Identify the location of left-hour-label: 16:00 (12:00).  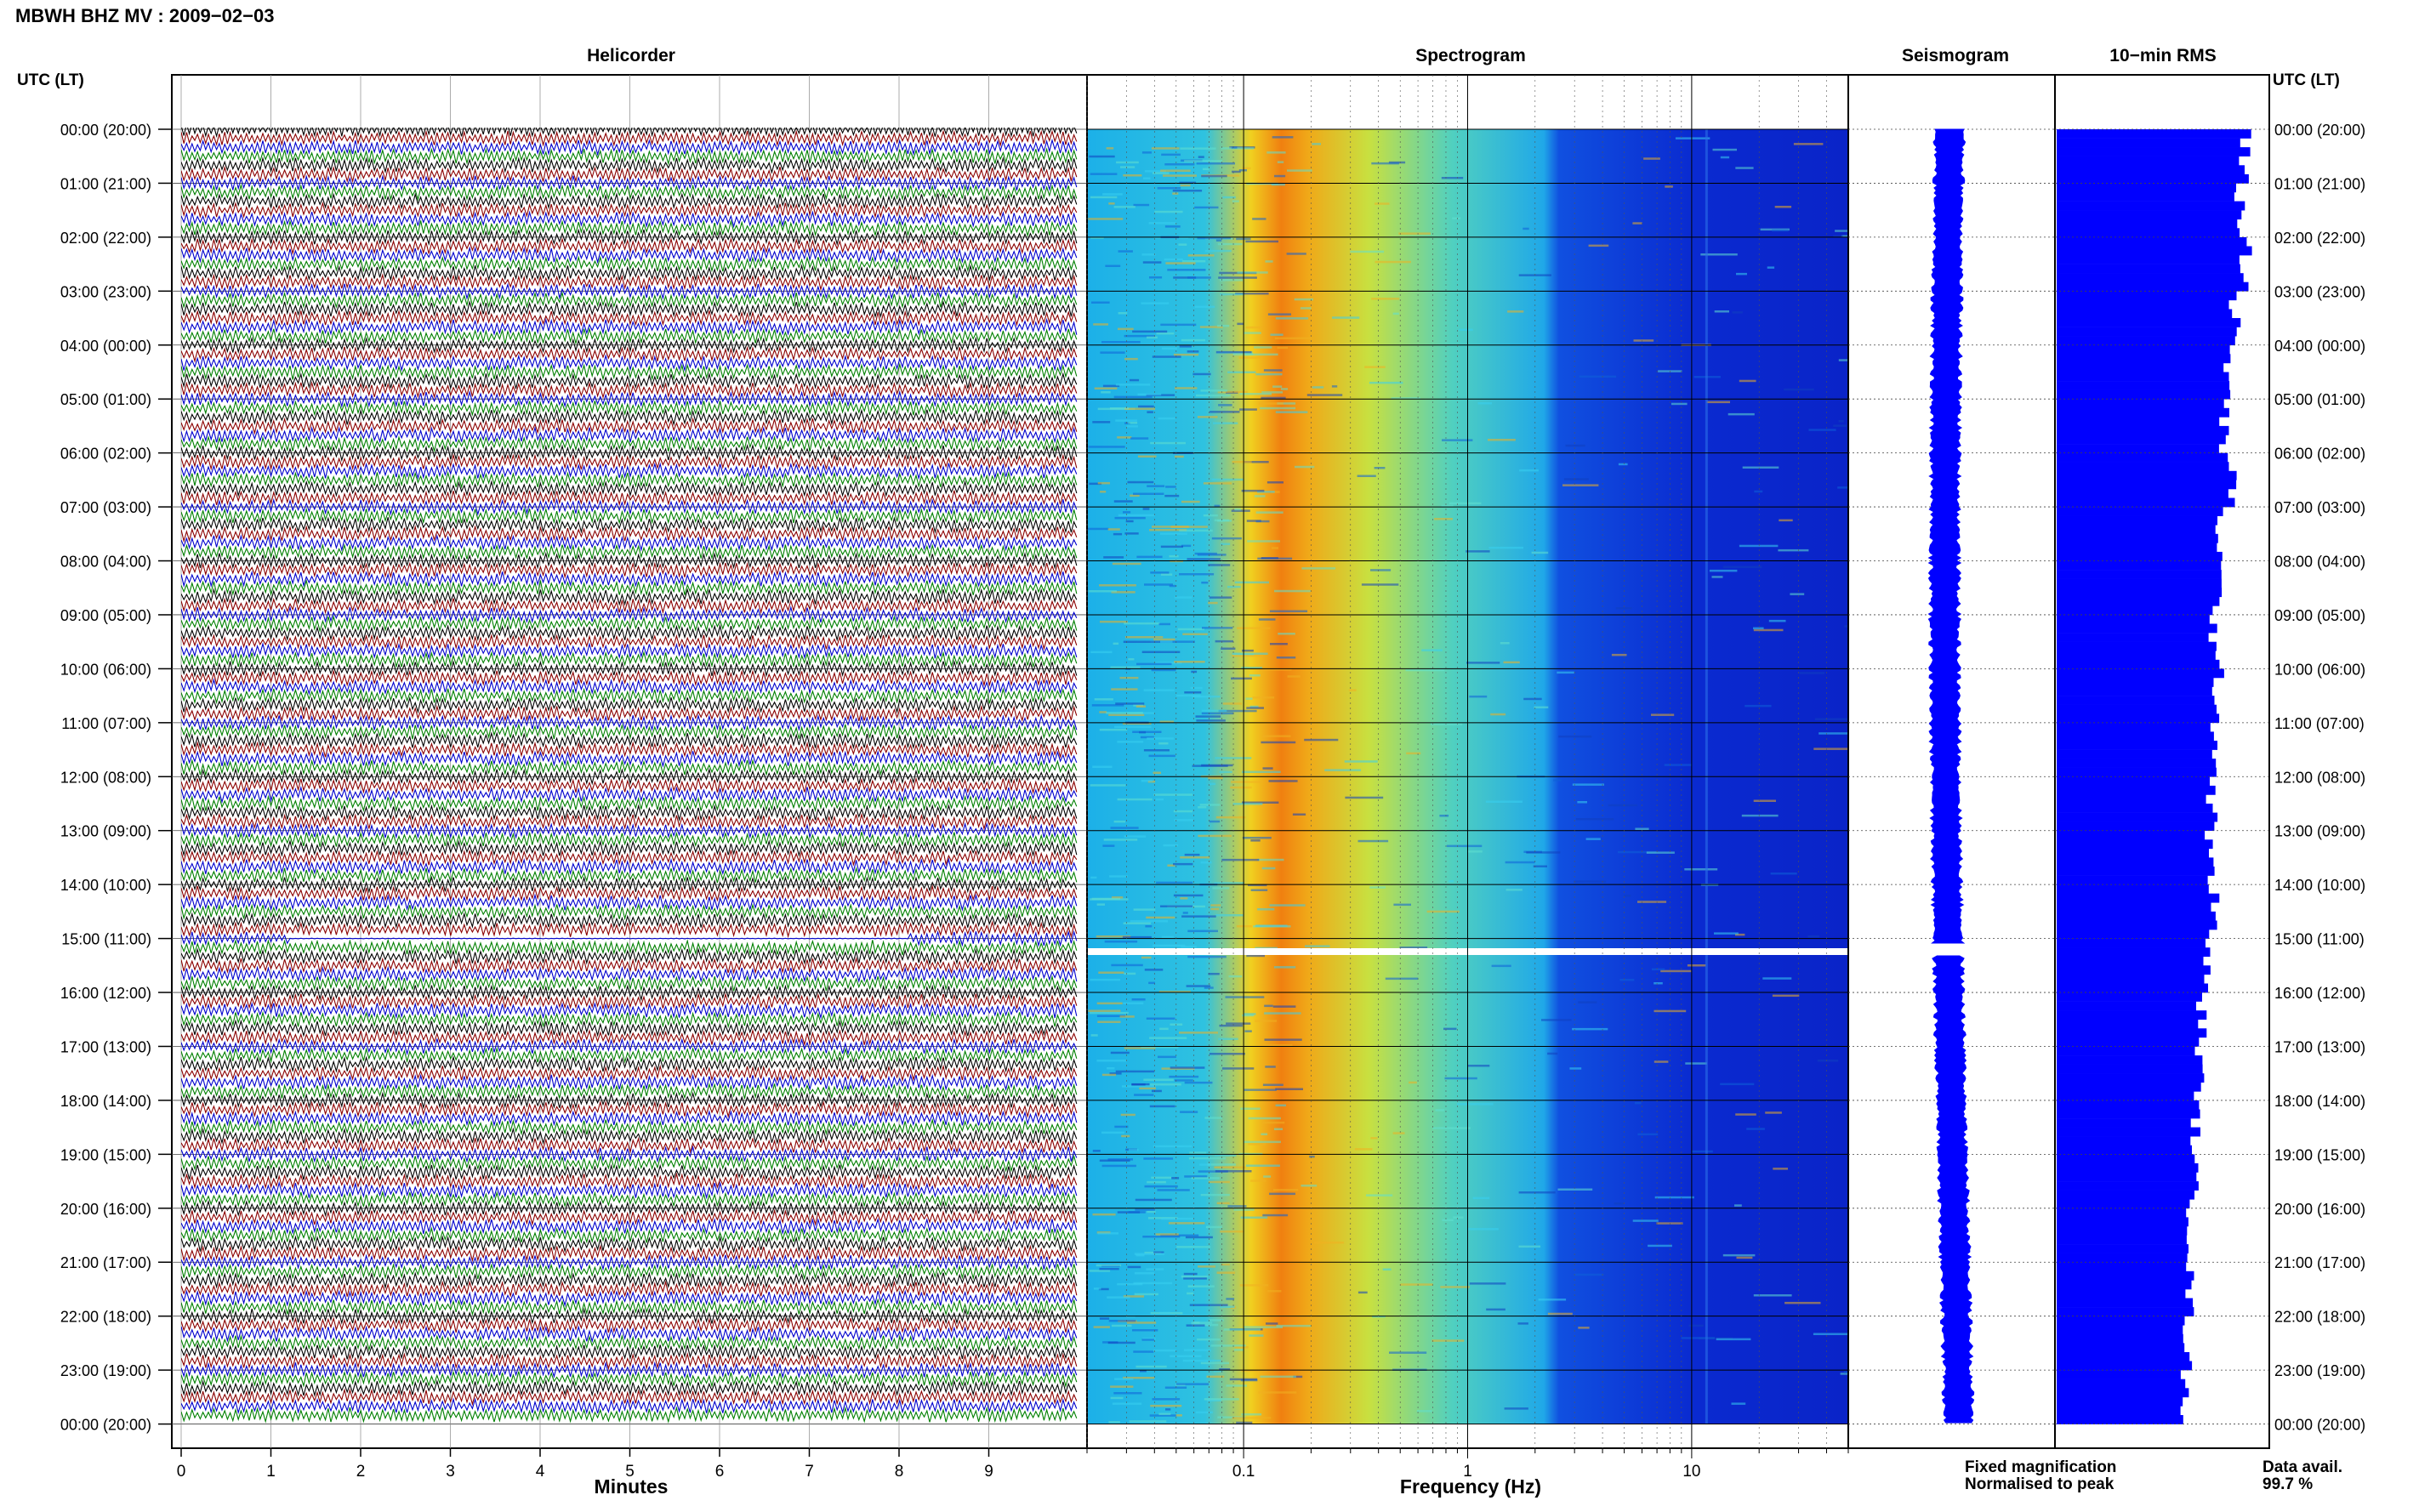
(105, 993).